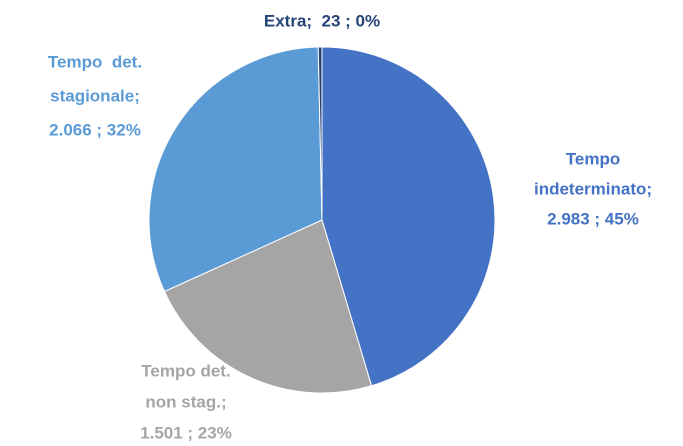  Describe the element at coordinates (95, 129) in the screenshot. I see `data-label: 2.066 ; 32%` at that location.